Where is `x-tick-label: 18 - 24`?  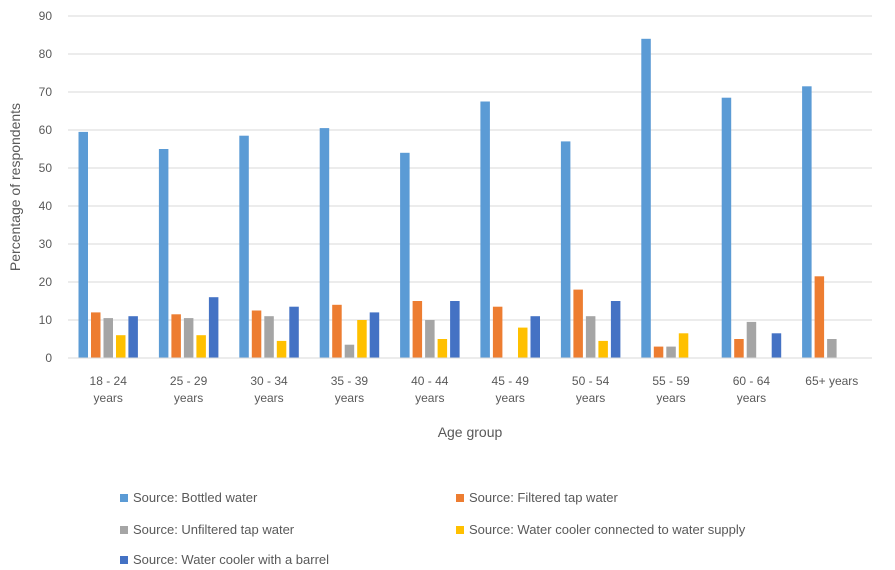 x-tick-label: 18 - 24 is located at coordinates (109, 381).